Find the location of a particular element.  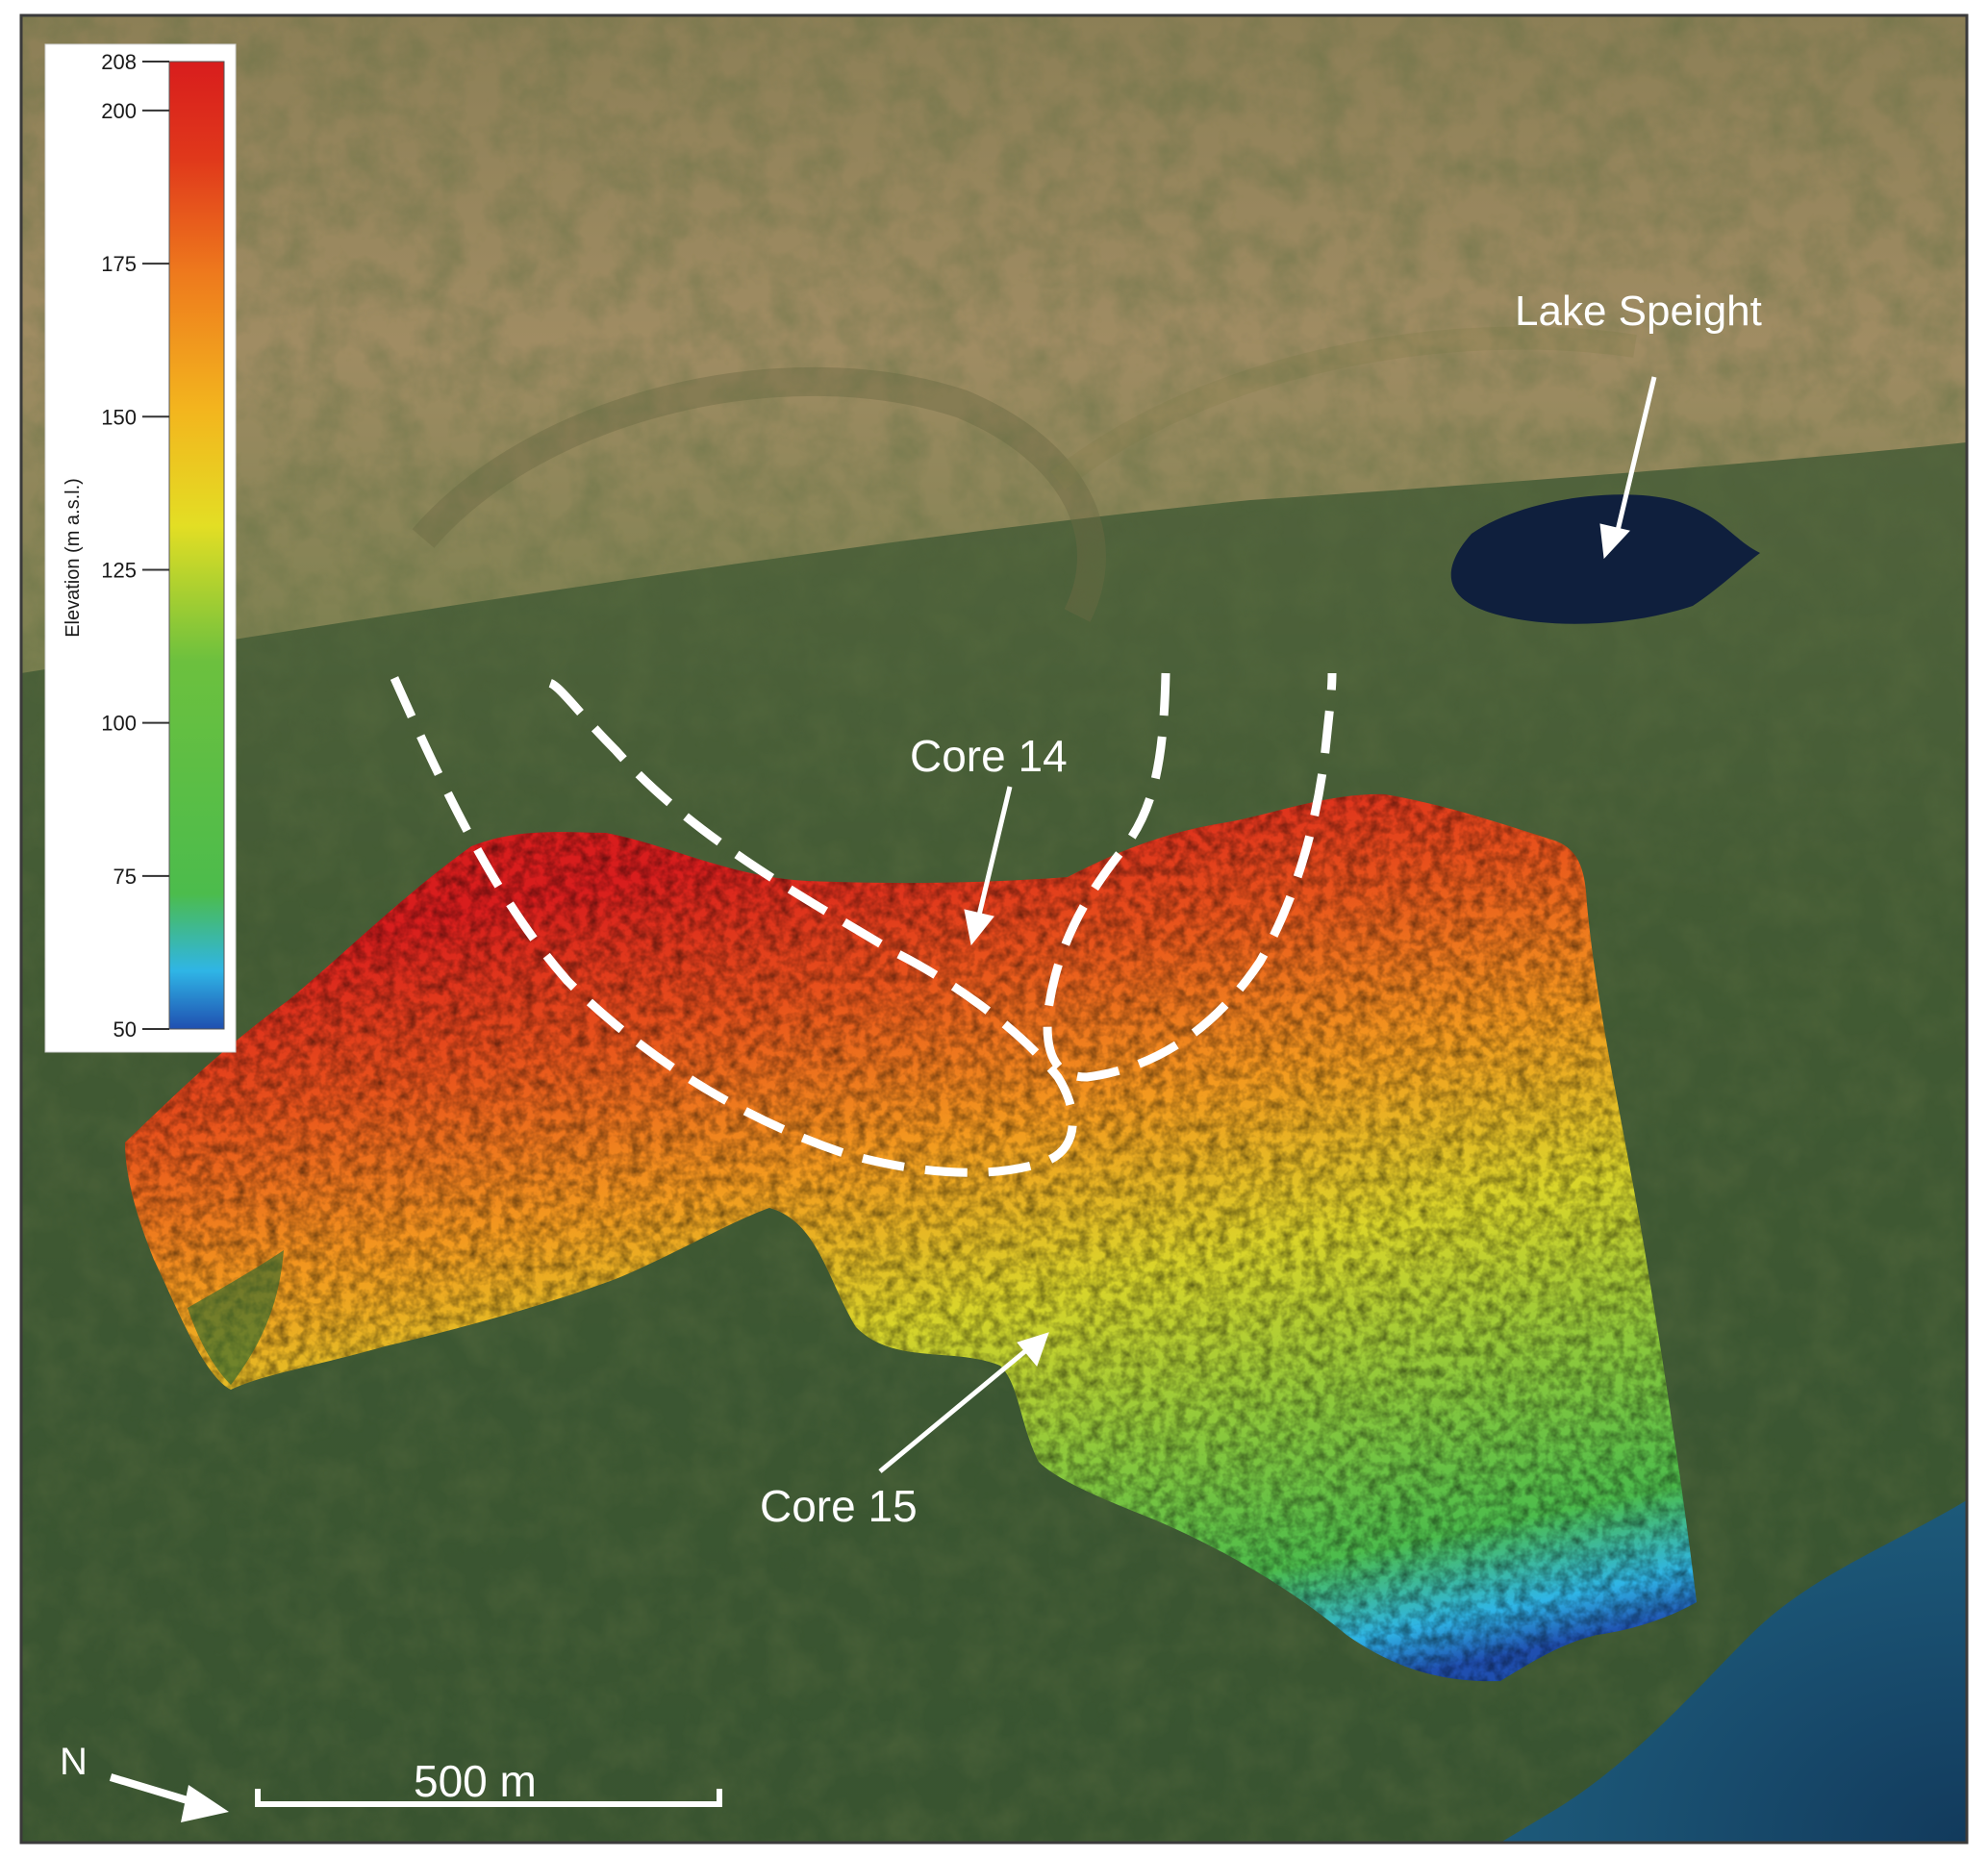

lake-speight is located at coordinates (1605, 559).